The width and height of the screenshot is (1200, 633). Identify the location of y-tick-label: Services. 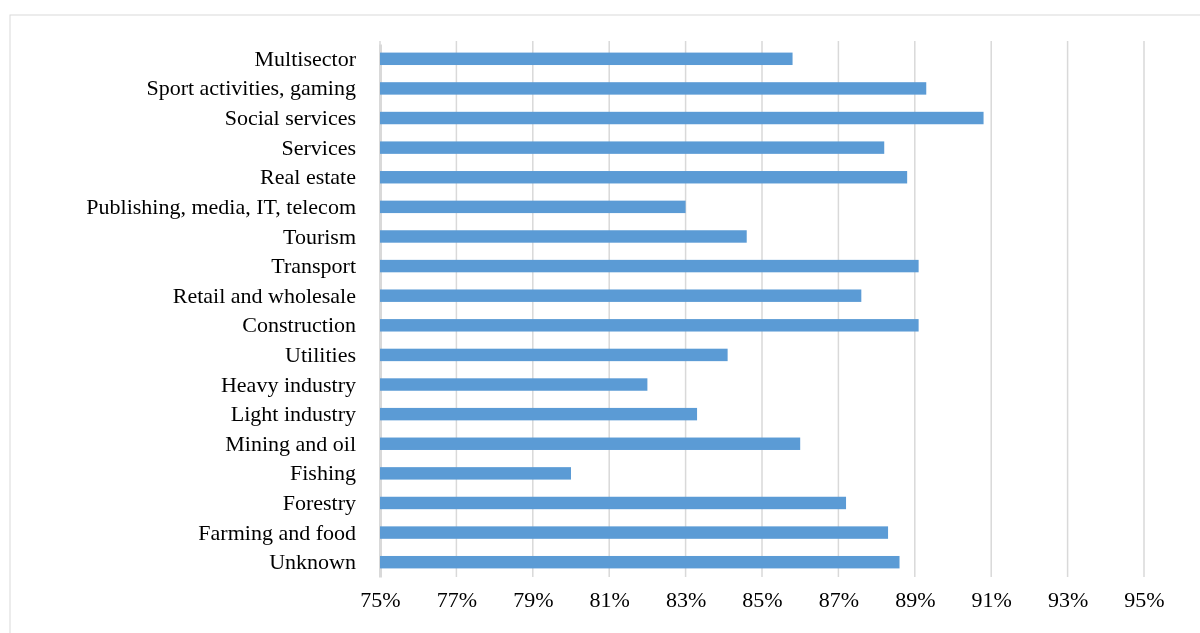
(318, 147).